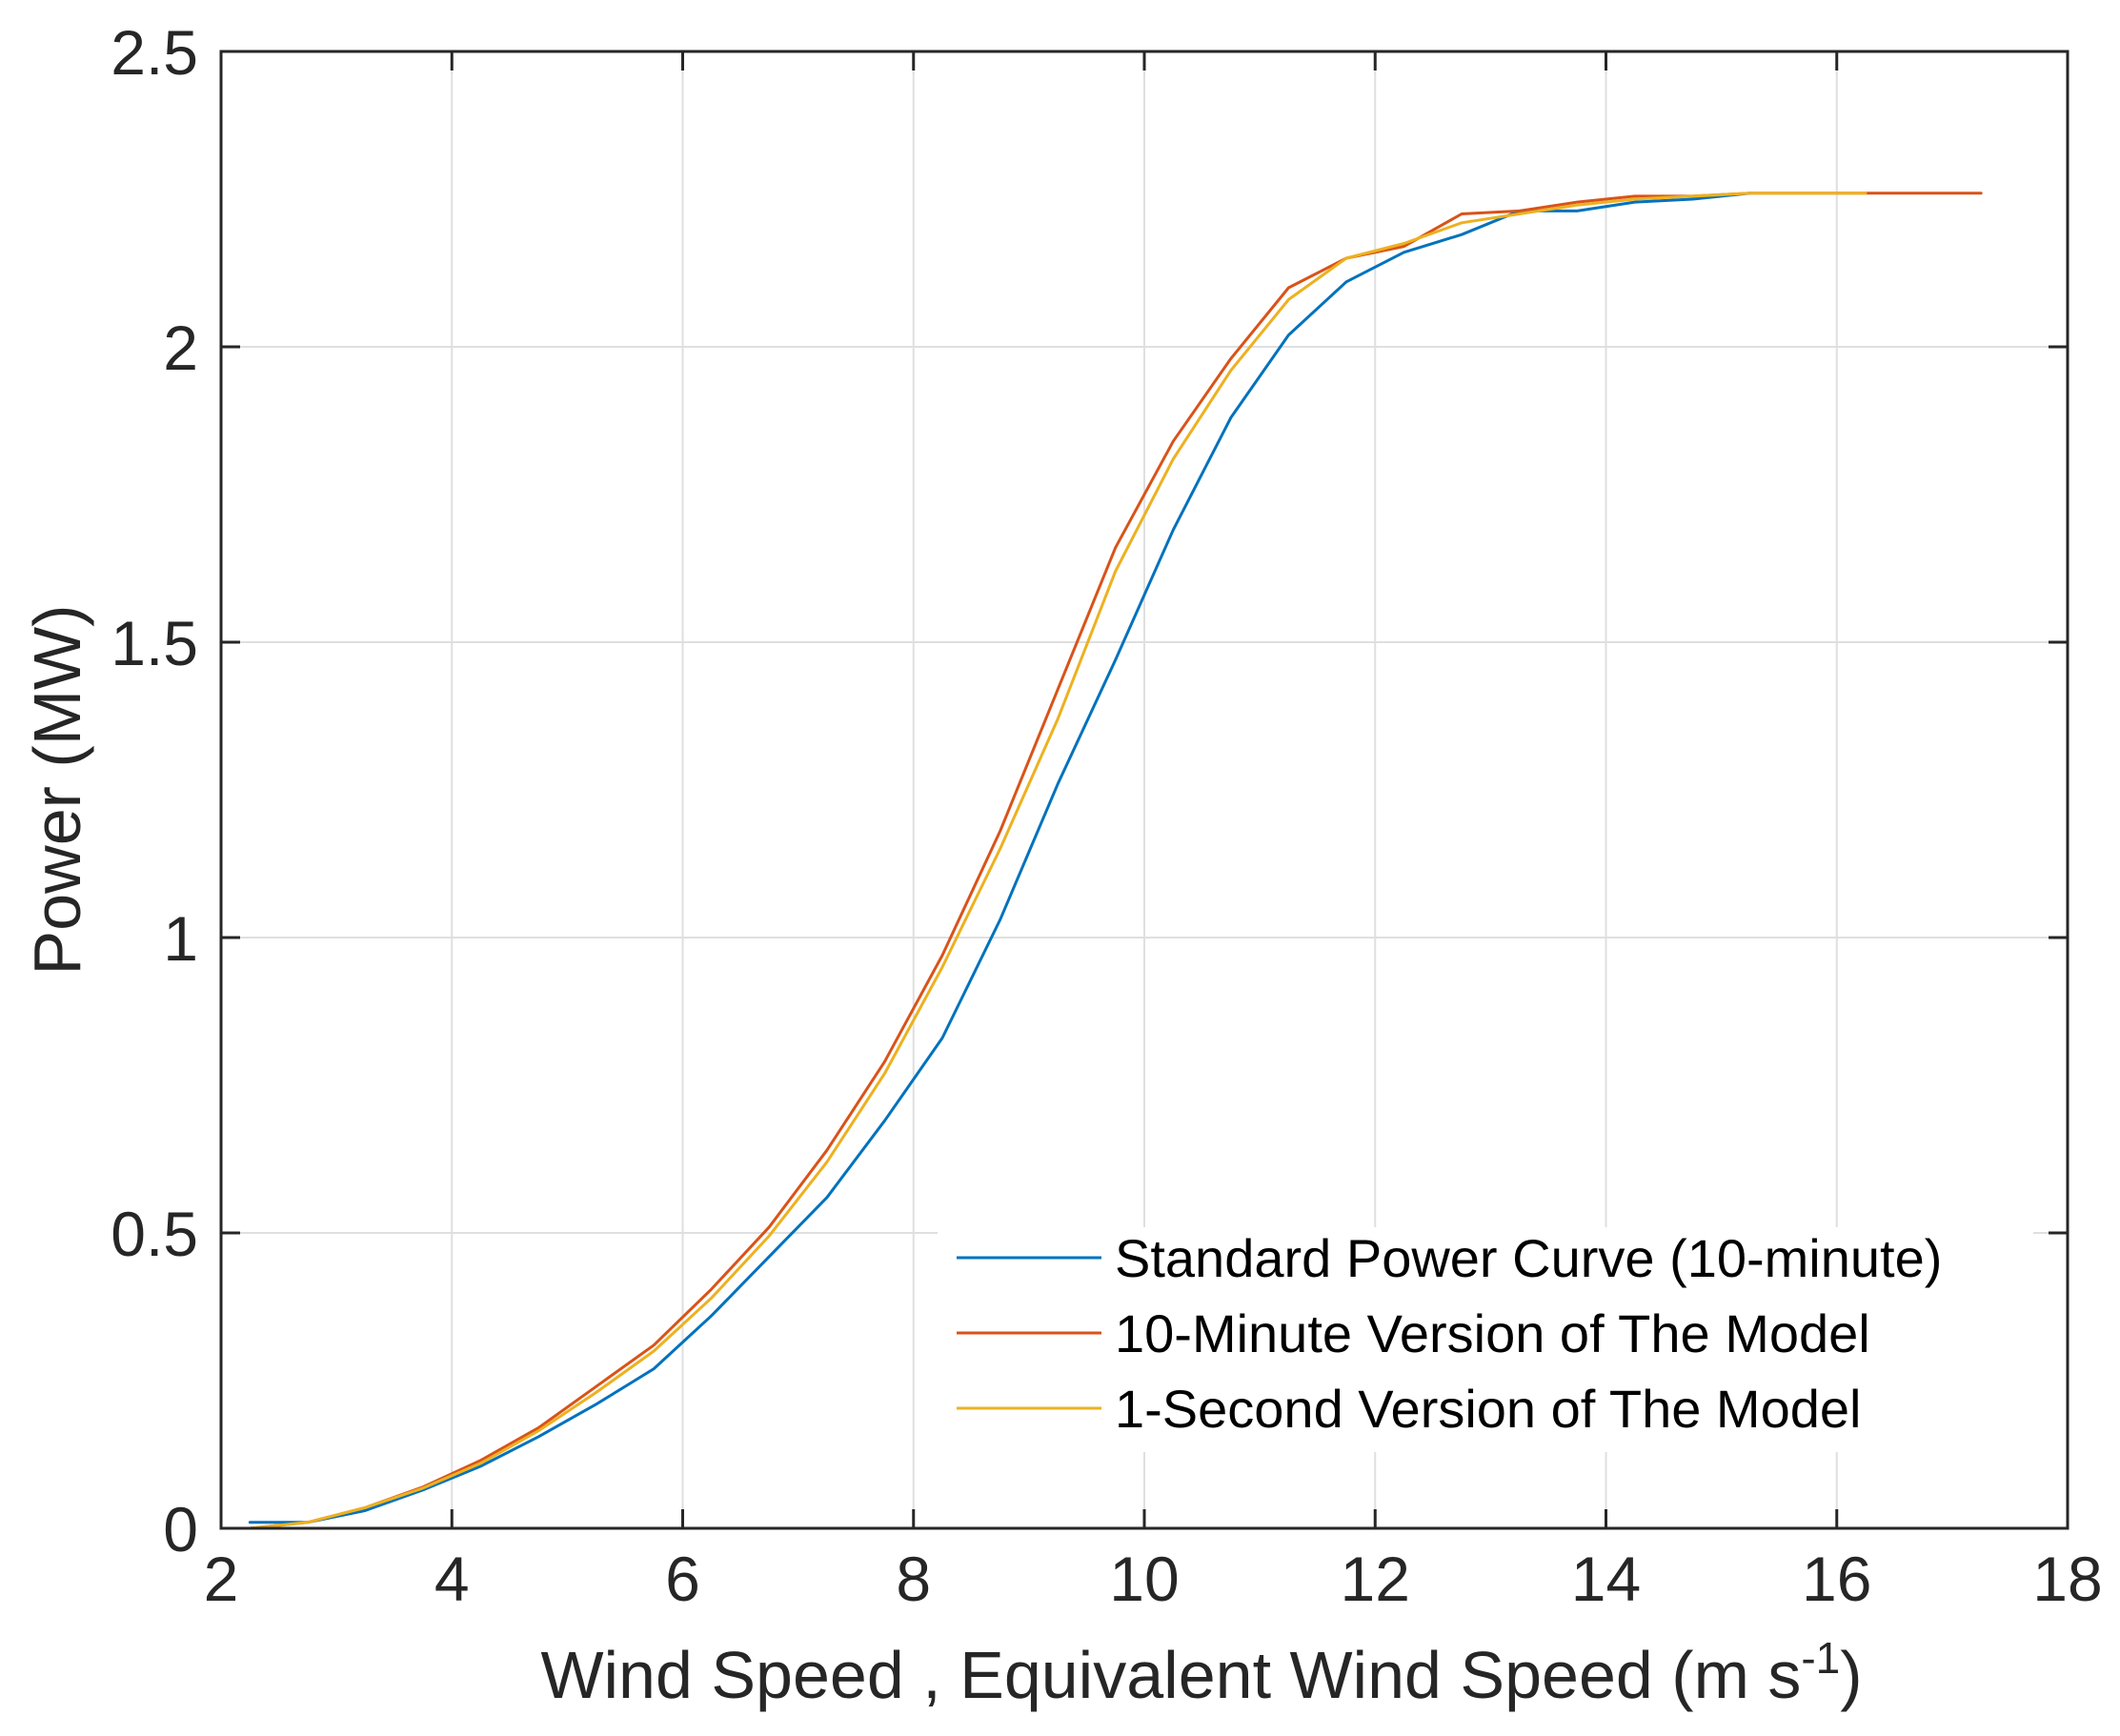 This screenshot has height=1736, width=2120. What do you see at coordinates (452, 1579) in the screenshot?
I see `x-tick-label: 4` at bounding box center [452, 1579].